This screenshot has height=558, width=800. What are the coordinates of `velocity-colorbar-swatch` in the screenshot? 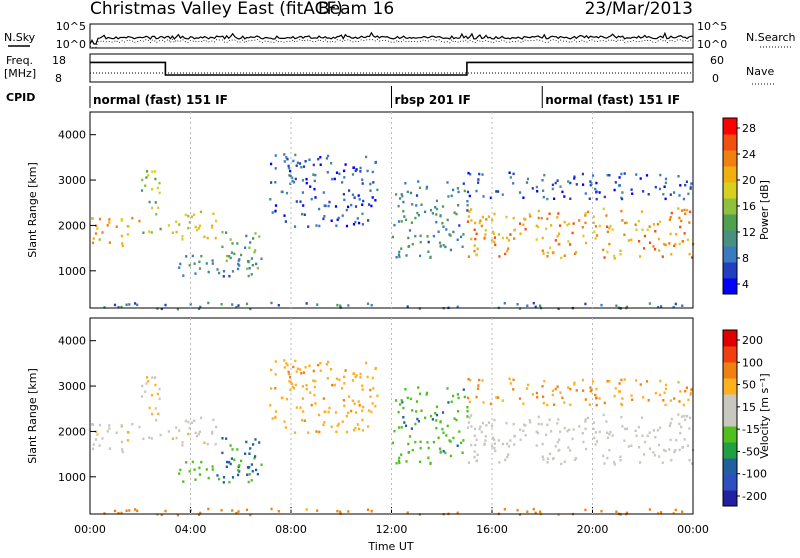 It's located at (730, 370).